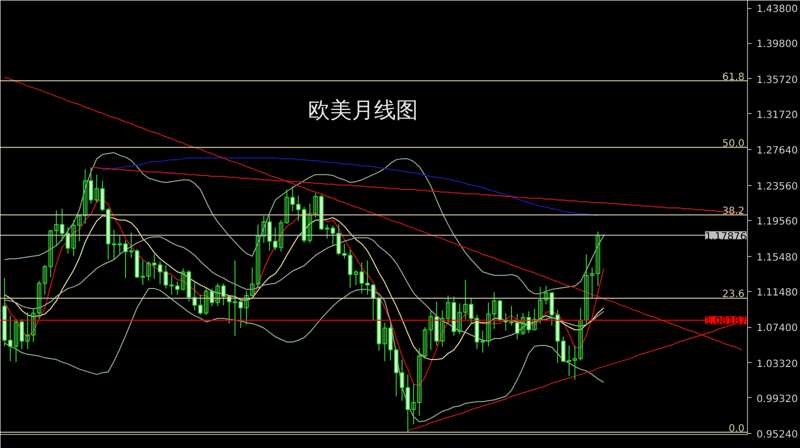  Describe the element at coordinates (777, 115) in the screenshot. I see `y-tick-label: 1.31720` at that location.